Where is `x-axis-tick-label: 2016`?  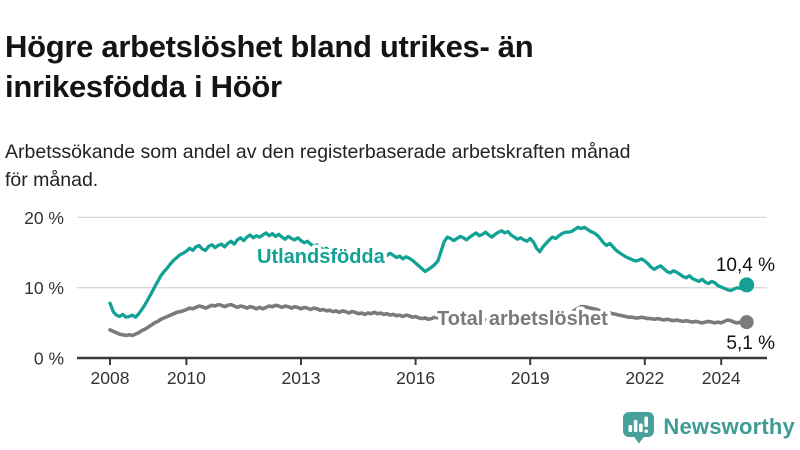
x-axis-tick-label: 2016 is located at coordinates (415, 378).